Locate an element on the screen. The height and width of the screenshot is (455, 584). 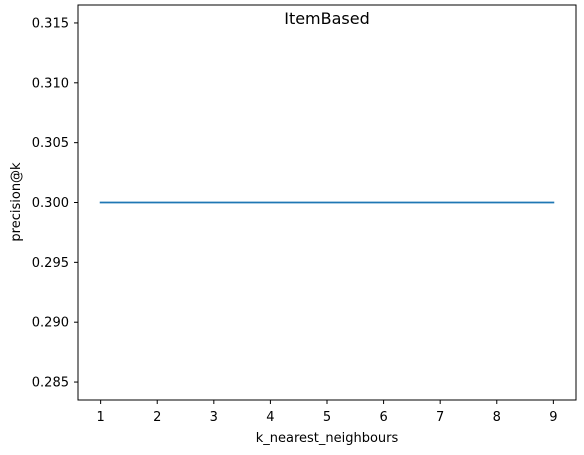
y-tick-label: 0.295 is located at coordinates (50, 263).